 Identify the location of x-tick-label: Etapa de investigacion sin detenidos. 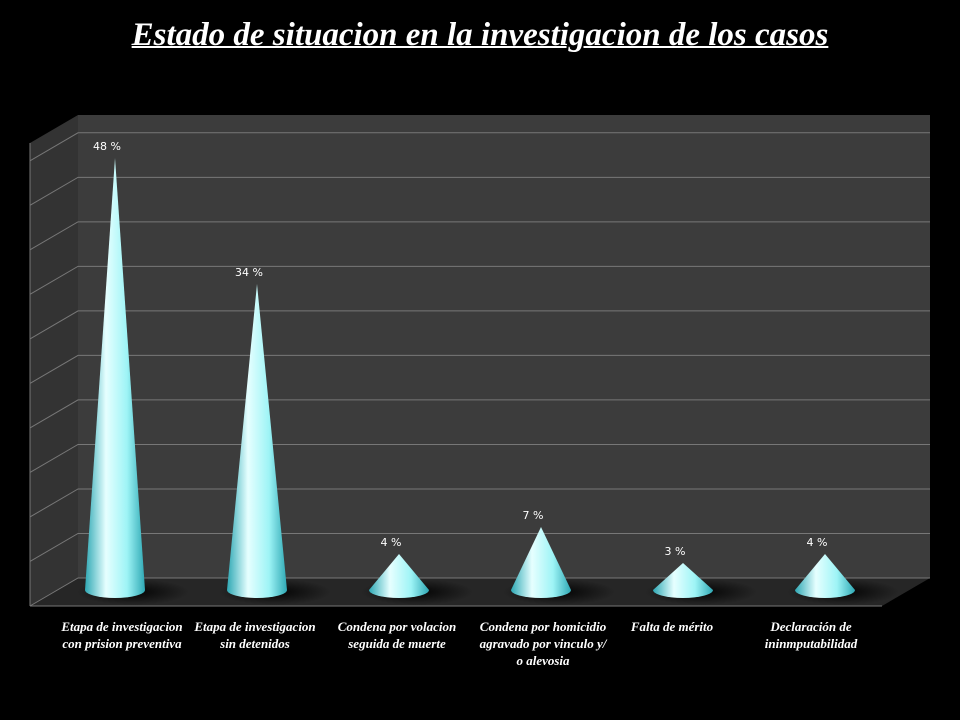
(255, 635).